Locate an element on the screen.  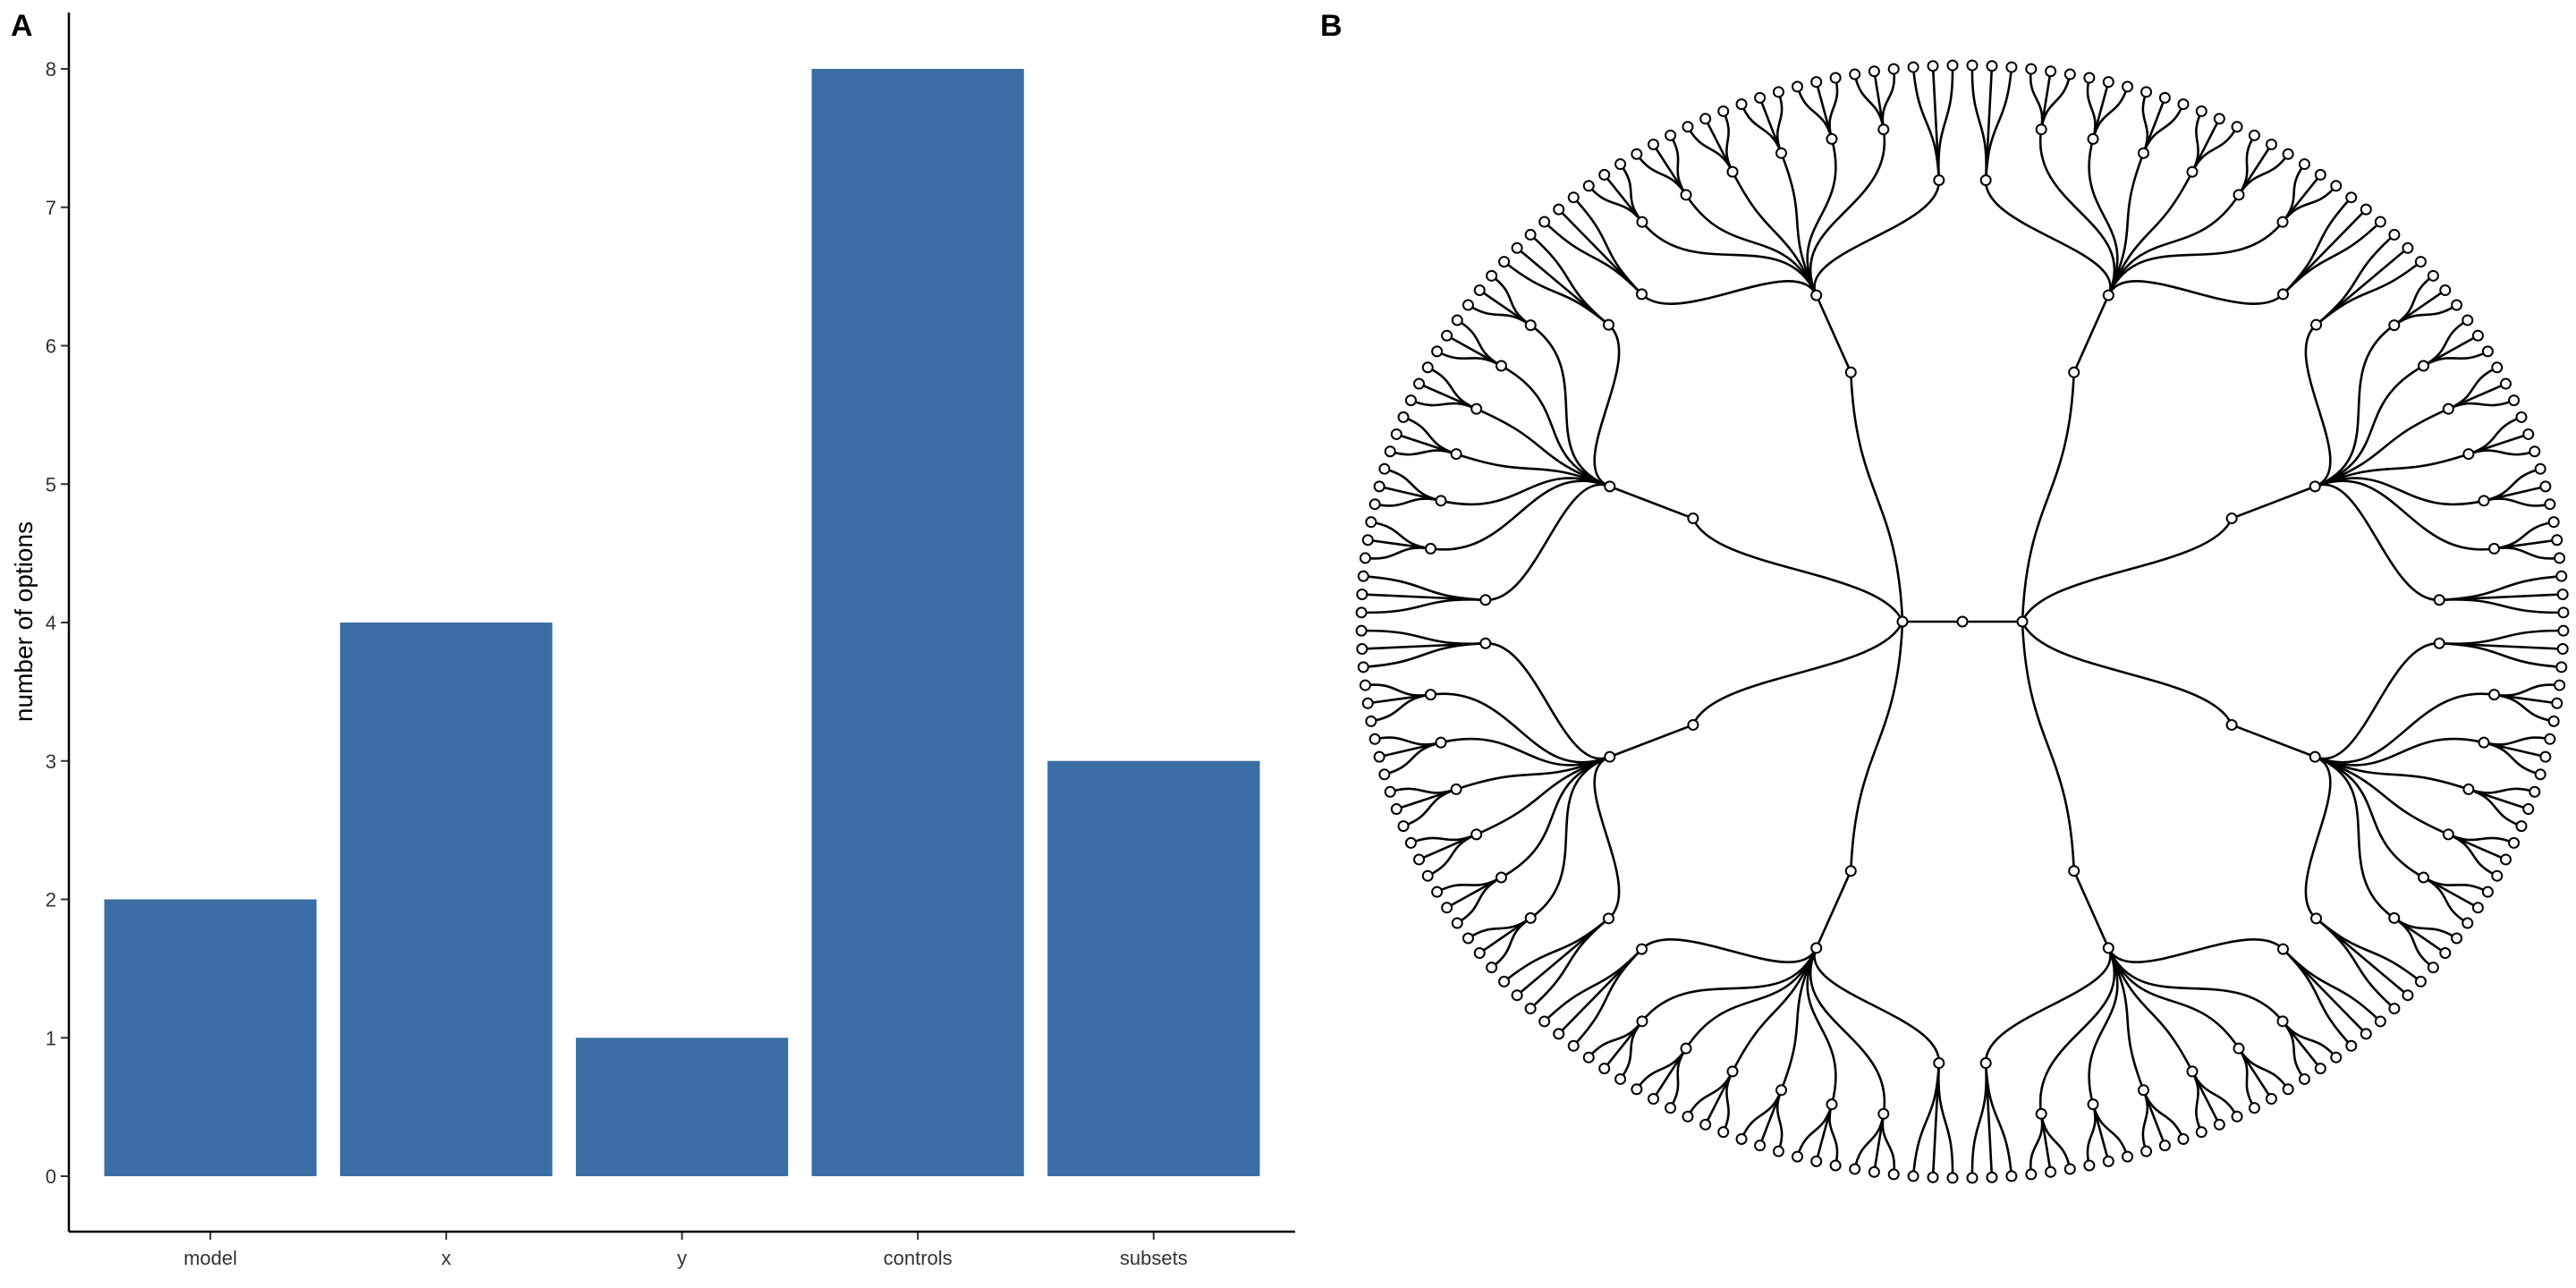
y-tick-label: 0 is located at coordinates (51, 1176).